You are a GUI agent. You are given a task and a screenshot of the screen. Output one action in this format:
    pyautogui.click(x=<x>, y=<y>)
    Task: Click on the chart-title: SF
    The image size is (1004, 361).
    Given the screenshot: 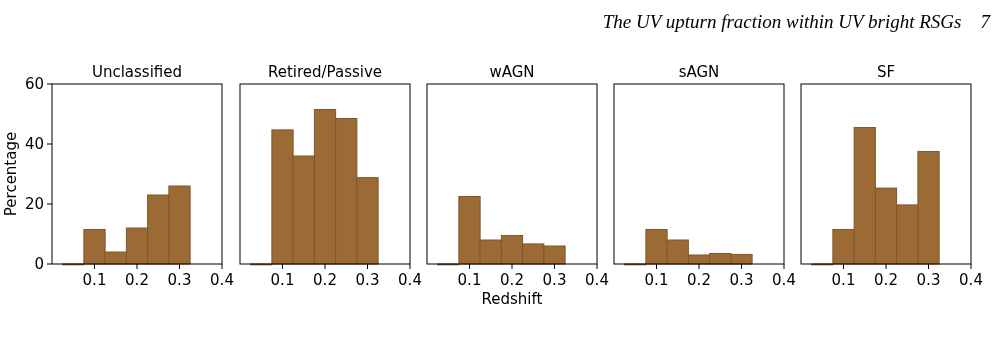 What is the action you would take?
    pyautogui.click(x=886, y=72)
    